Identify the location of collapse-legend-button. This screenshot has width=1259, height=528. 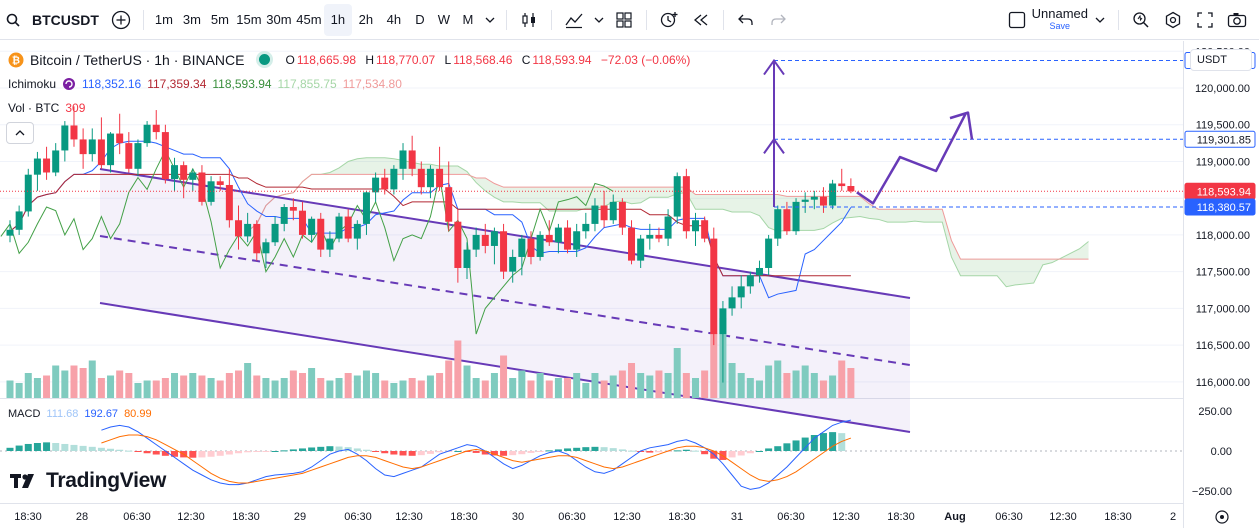
(20, 133).